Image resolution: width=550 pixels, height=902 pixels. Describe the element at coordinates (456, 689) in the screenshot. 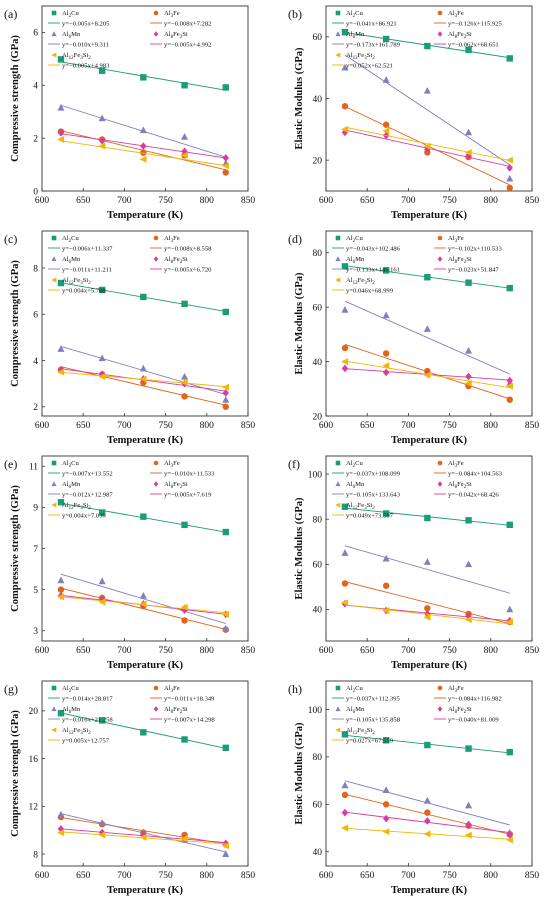

I see `legend-label: Al3Fe` at that location.